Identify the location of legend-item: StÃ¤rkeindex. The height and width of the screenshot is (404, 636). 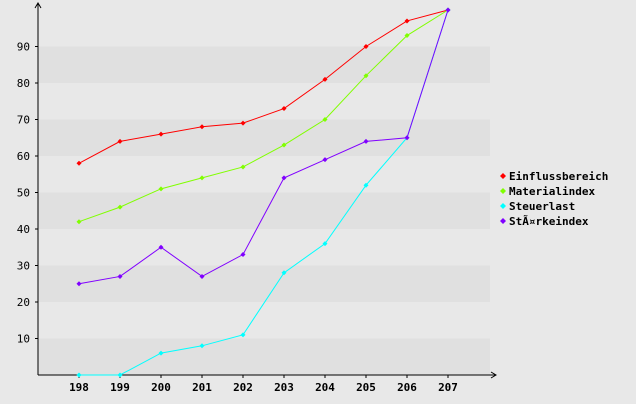
(544, 221).